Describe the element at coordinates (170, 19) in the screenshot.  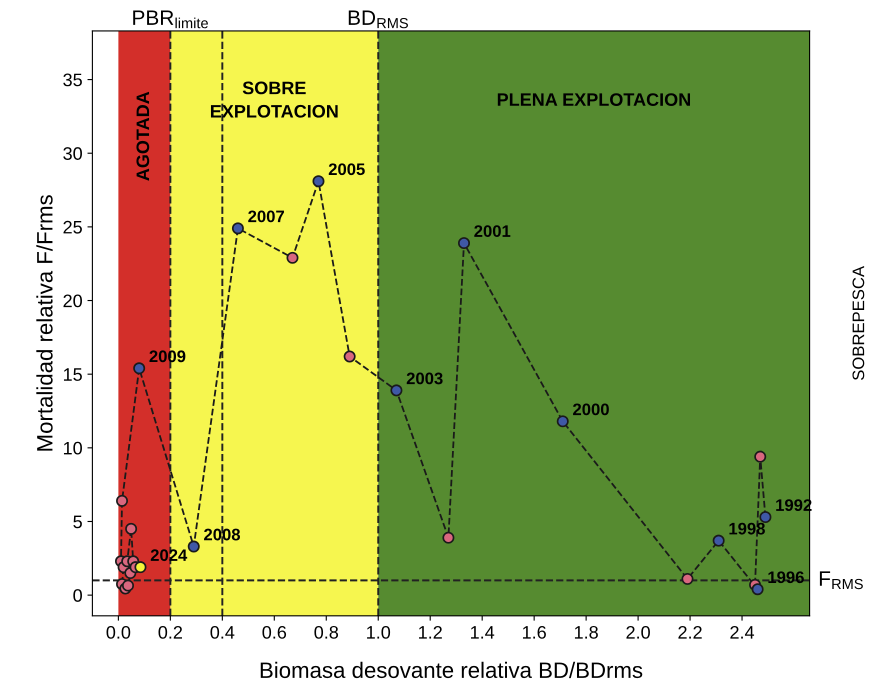
I see `ref-line-label: PBR$_{limite}$` at that location.